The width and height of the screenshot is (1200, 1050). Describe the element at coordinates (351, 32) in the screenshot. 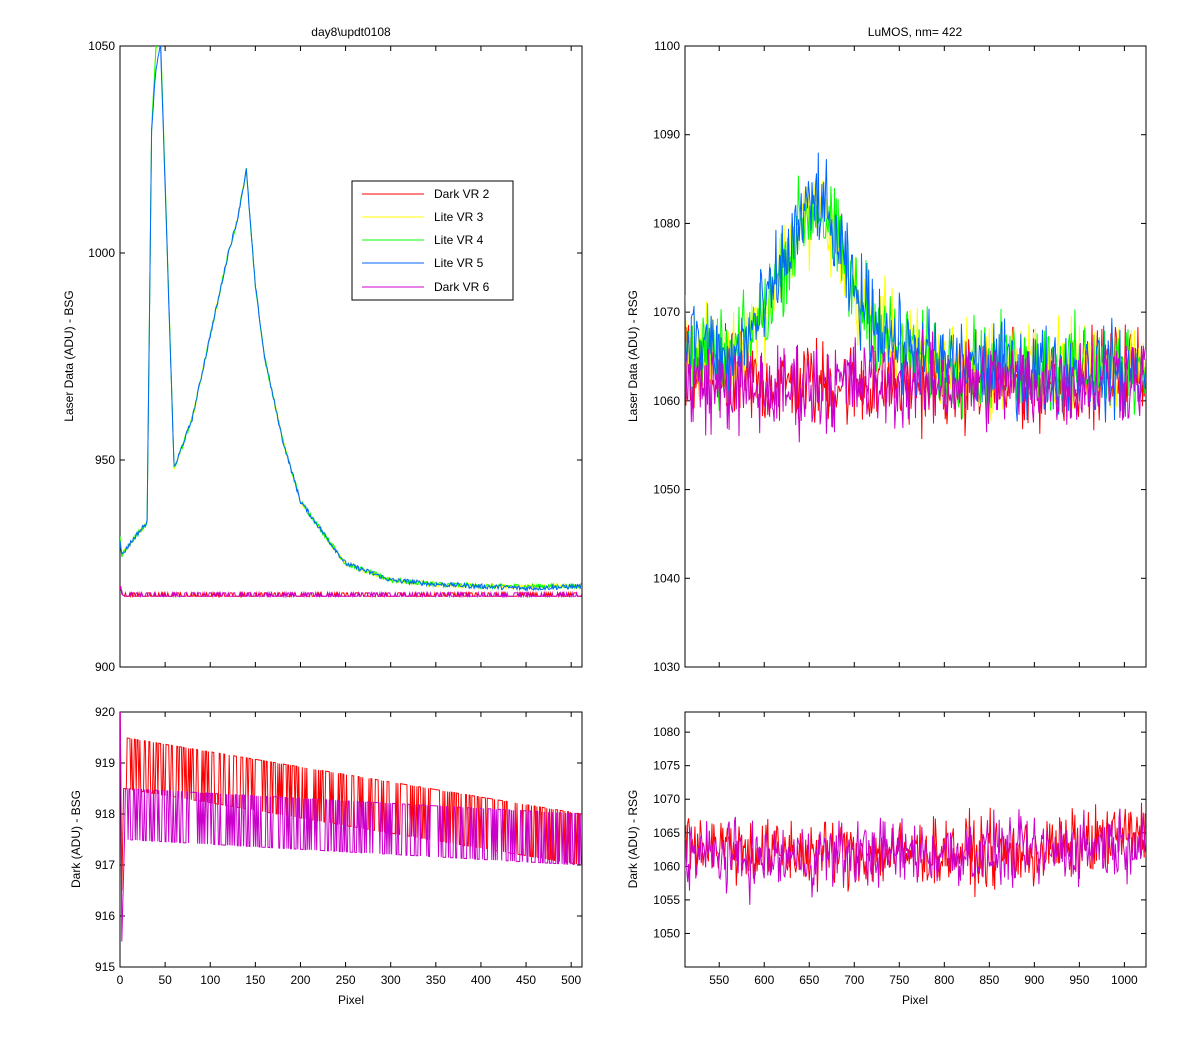

I see `title-top-left: day8\updt0108` at that location.